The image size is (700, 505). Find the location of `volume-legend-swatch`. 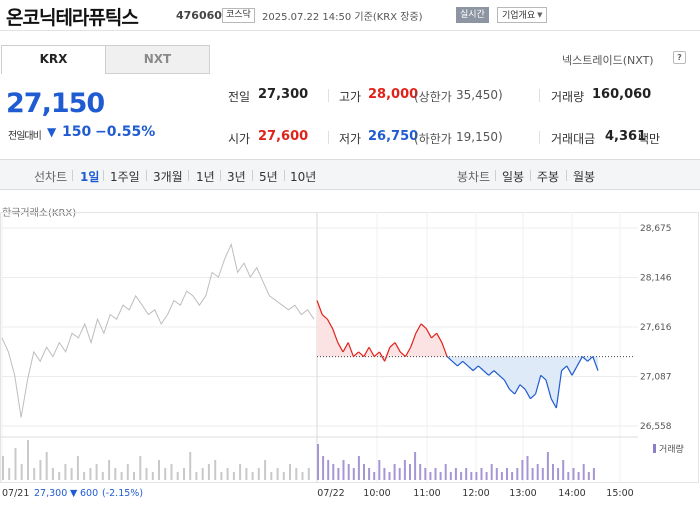

volume-legend-swatch is located at coordinates (654, 448).